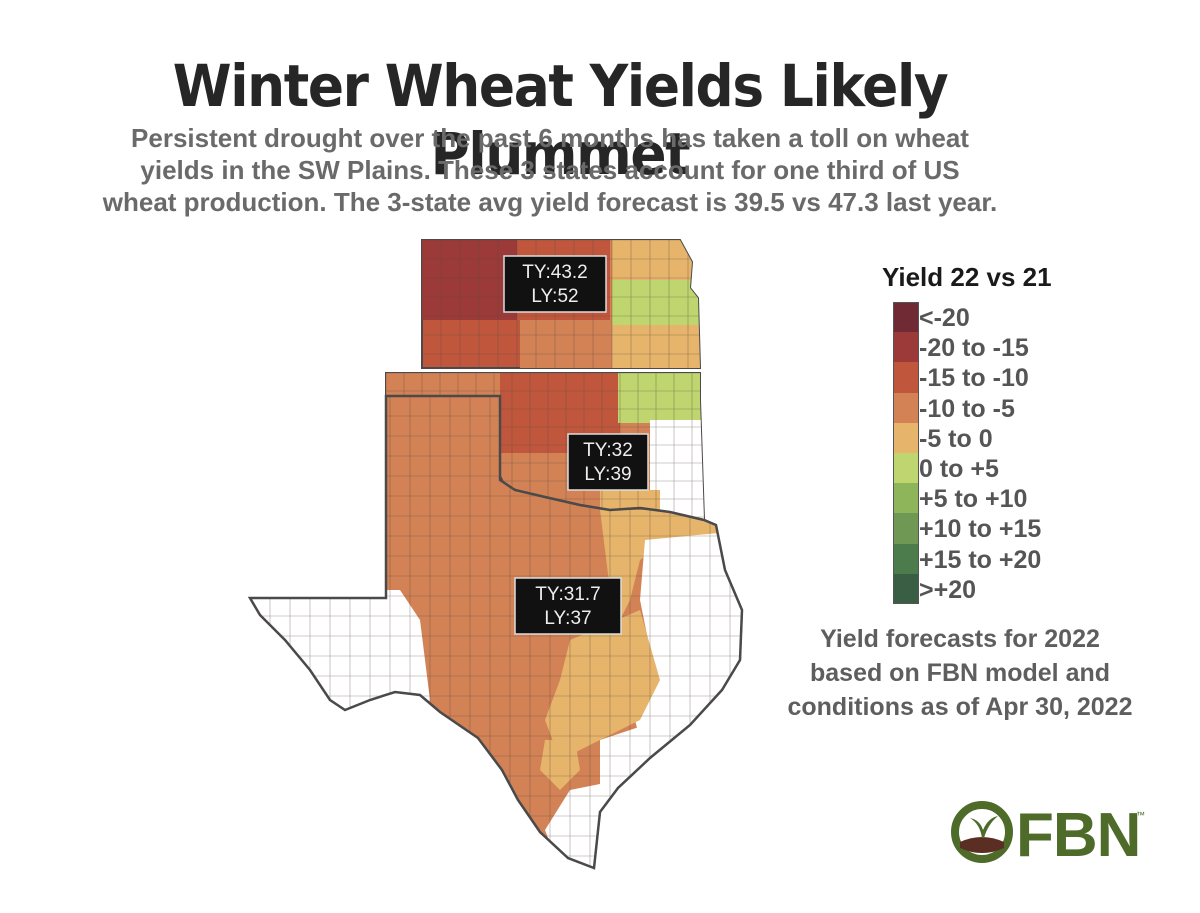 The image size is (1200, 913). I want to click on legend-item: -5 to 0, so click(1018, 437).